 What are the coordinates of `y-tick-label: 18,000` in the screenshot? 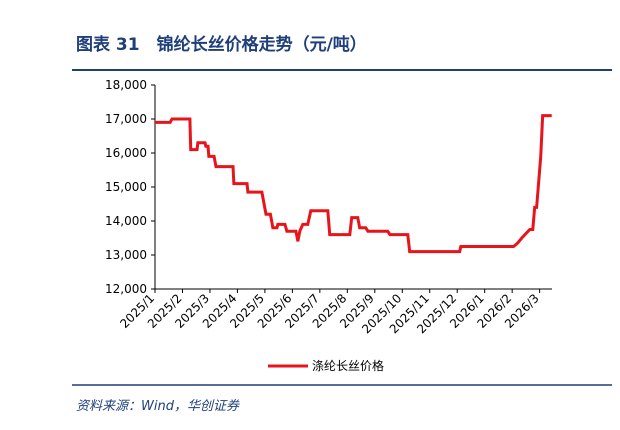 It's located at (126, 85).